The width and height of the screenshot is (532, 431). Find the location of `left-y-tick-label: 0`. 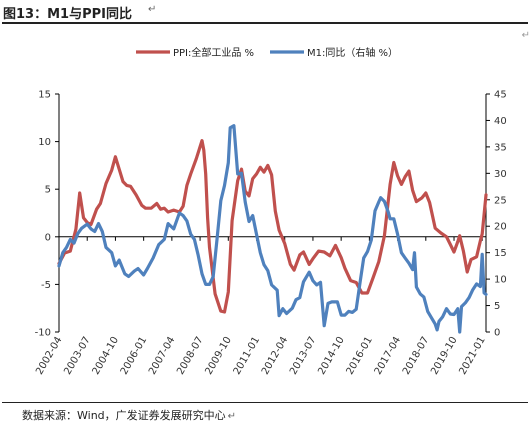

left-y-tick-label: 0 is located at coordinates (48, 237).